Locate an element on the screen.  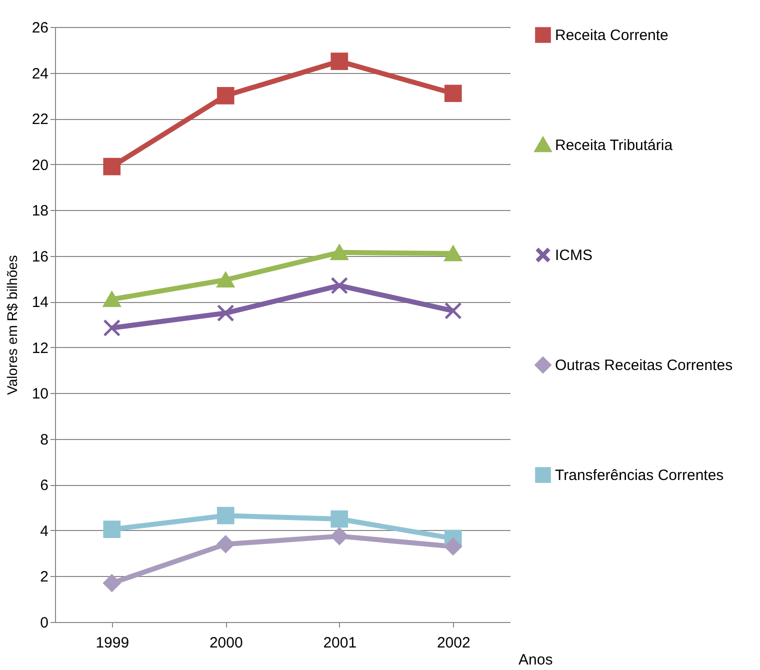
y-tick-label: 10 is located at coordinates (40, 394).